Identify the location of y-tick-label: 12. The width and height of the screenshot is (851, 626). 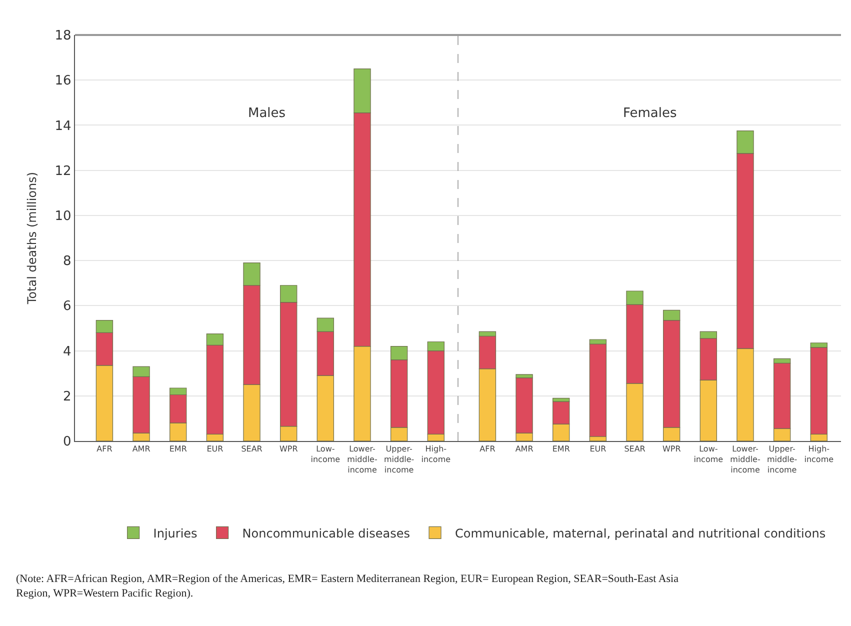
(63, 171).